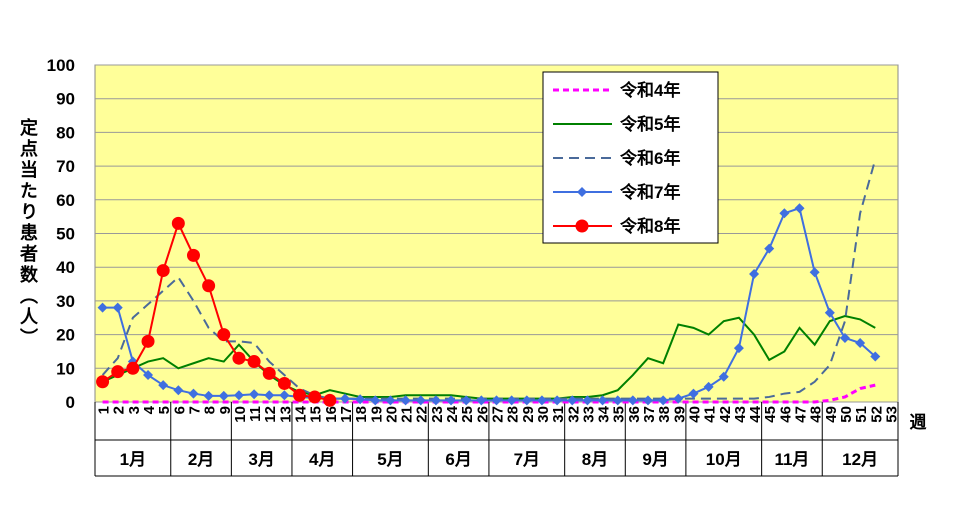 The width and height of the screenshot is (973, 507). Describe the element at coordinates (498, 414) in the screenshot. I see `x-tick-label: 27` at that location.